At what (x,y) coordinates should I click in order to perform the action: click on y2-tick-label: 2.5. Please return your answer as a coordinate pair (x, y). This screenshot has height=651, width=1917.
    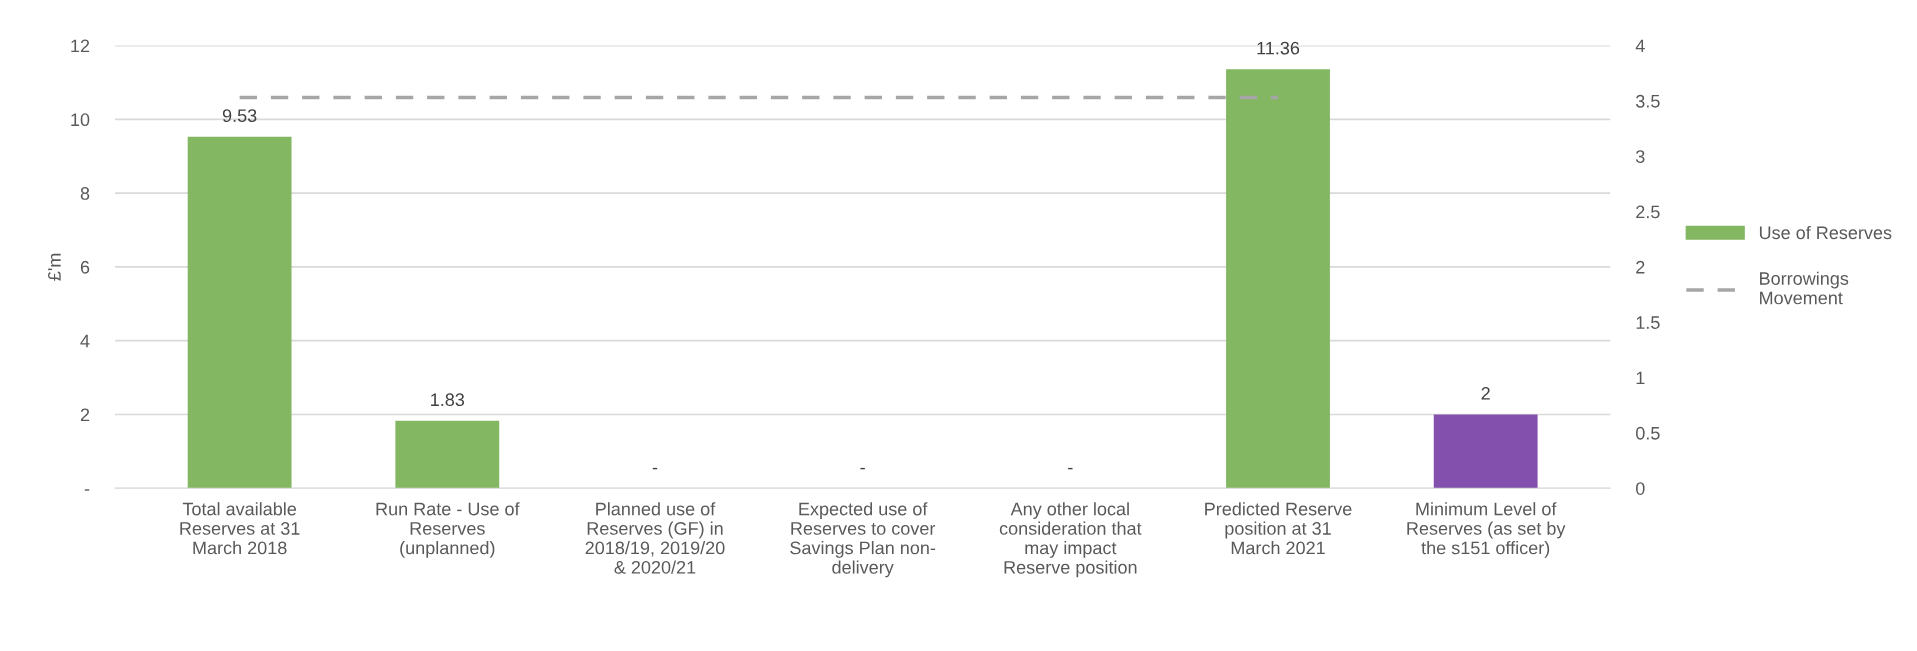
    Looking at the image, I should click on (1648, 212).